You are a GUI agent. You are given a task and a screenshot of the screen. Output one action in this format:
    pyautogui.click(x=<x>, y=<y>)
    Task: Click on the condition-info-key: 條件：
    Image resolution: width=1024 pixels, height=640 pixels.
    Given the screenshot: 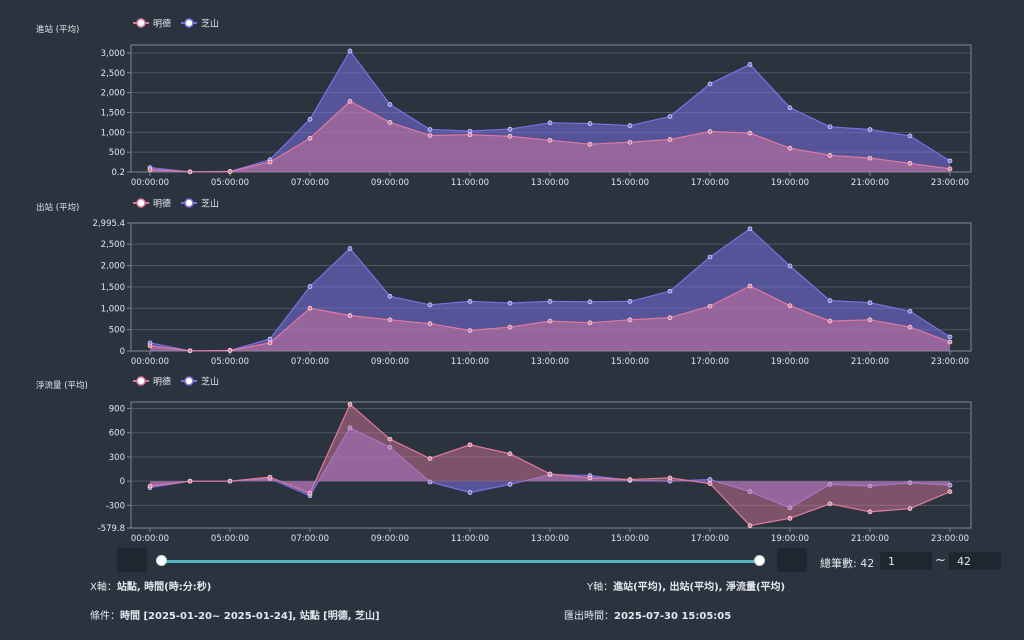 What is the action you would take?
    pyautogui.click(x=105, y=616)
    